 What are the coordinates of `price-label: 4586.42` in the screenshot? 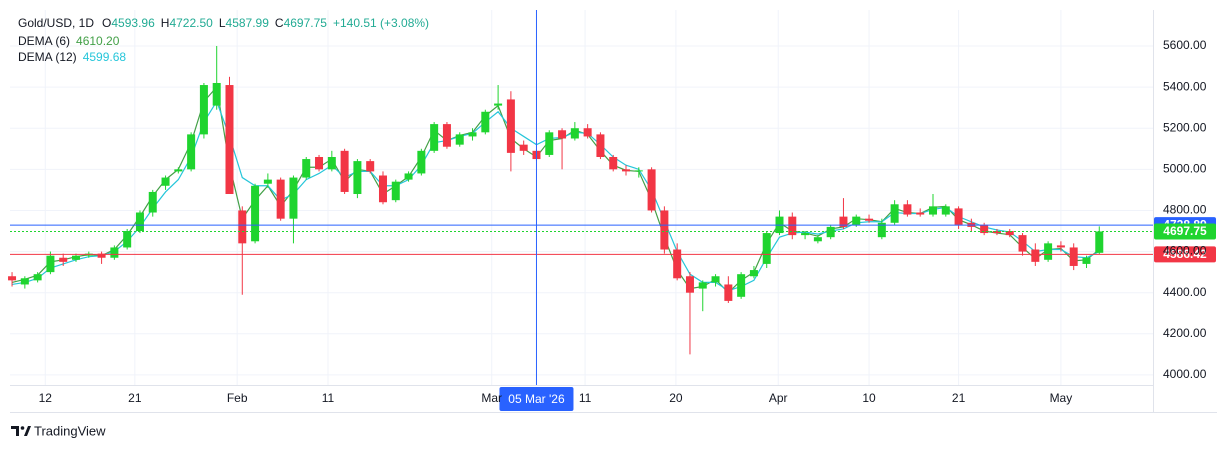 It's located at (1185, 254).